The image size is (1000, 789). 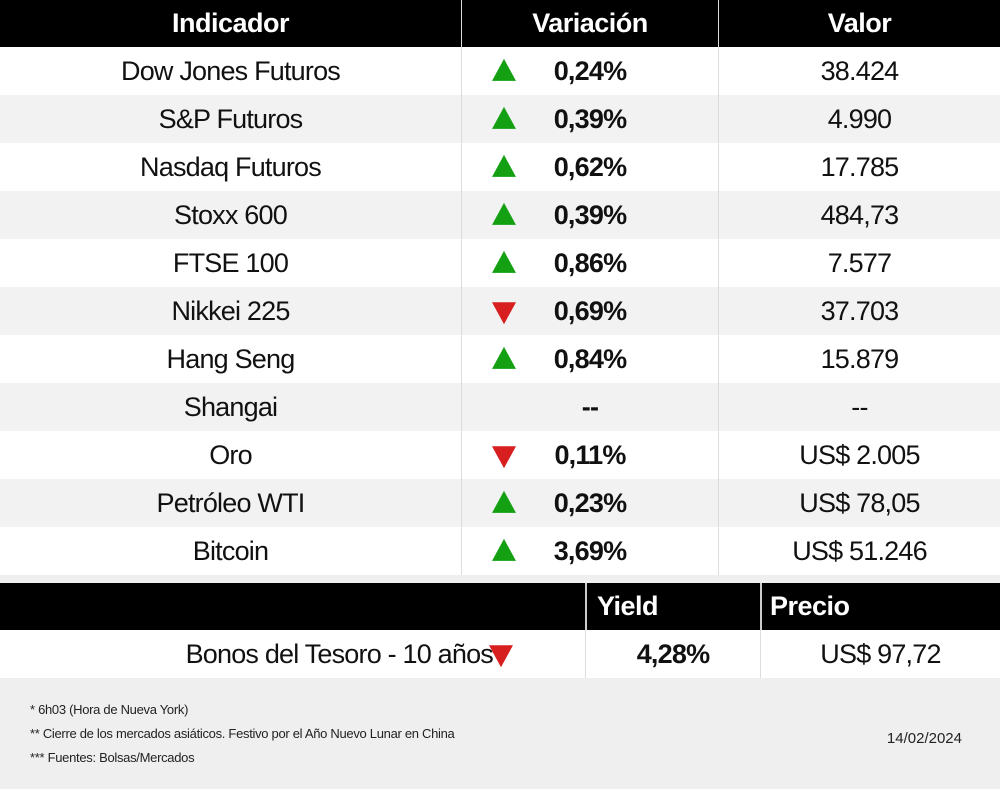 I want to click on variation-cell: 0,62%, so click(x=589, y=167).